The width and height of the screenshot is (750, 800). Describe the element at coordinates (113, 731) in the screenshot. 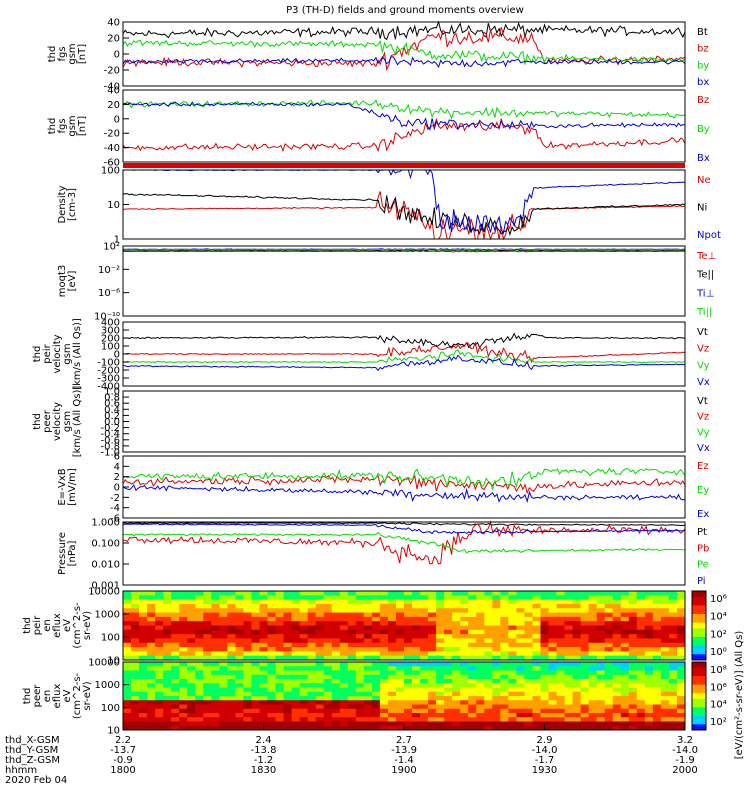

I see `y-tick-label: 10` at that location.